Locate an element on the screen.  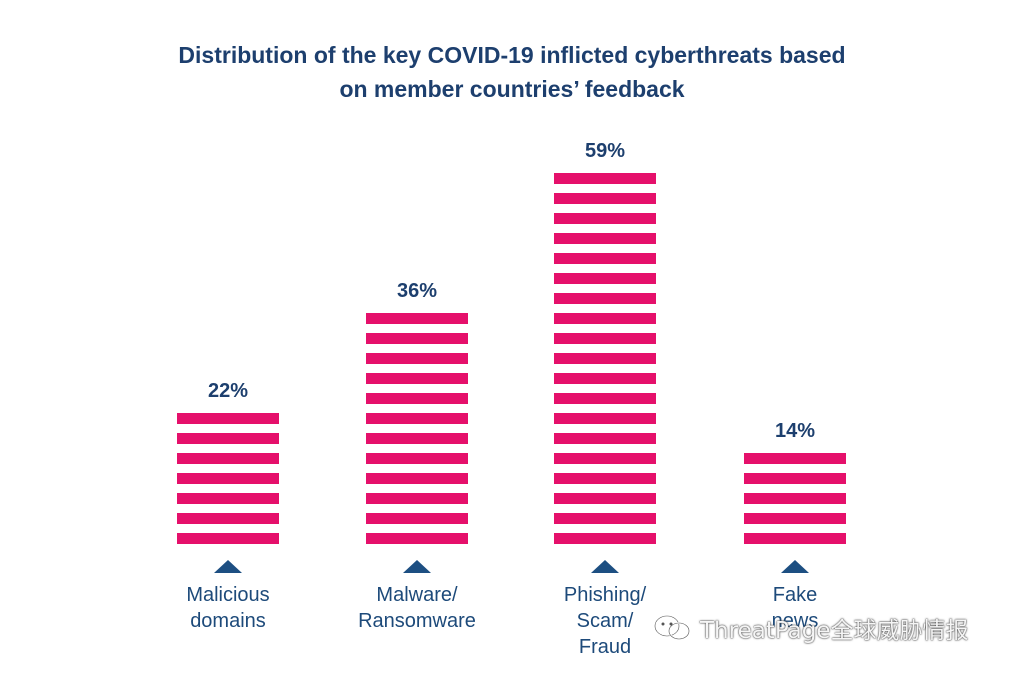
category-label-line: Fake is located at coordinates (795, 595).